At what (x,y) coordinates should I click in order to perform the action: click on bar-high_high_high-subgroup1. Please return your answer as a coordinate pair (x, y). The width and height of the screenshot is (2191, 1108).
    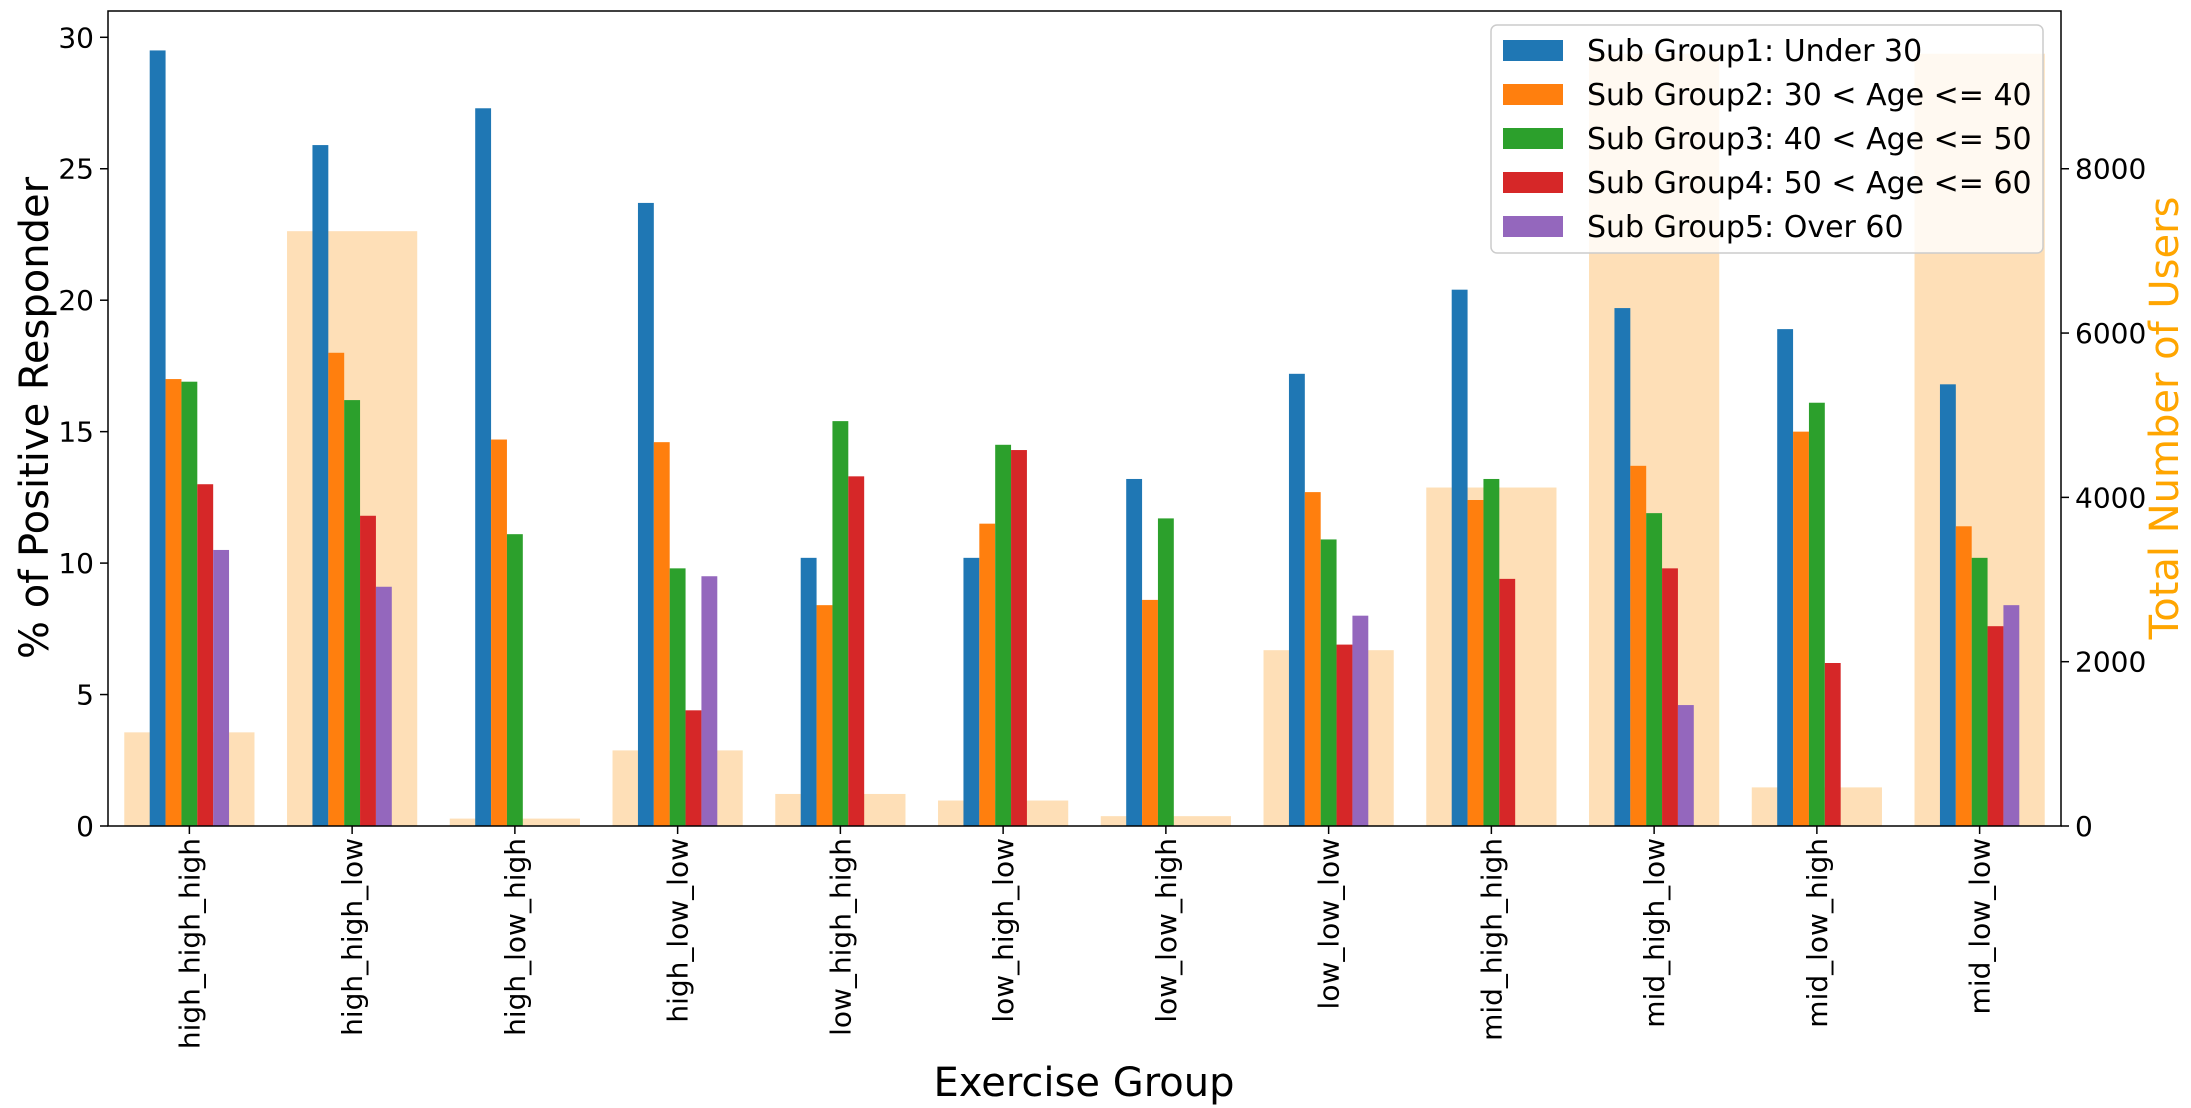
    Looking at the image, I should click on (157, 438).